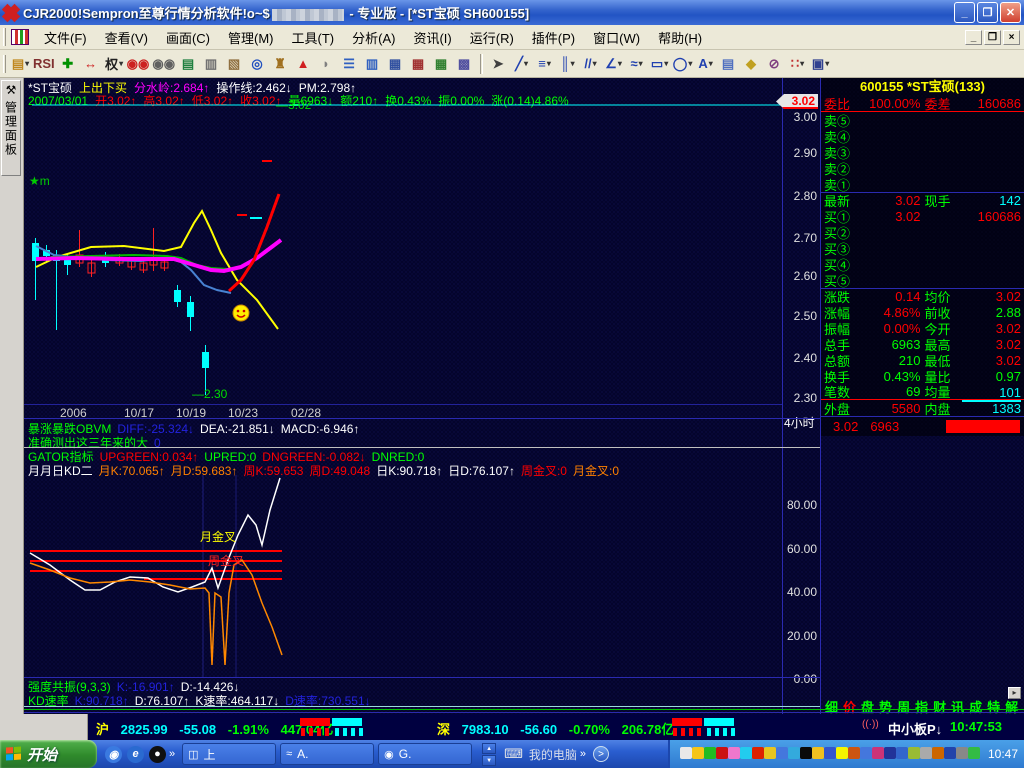  I want to click on keyboard-icon: ⌨, so click(513, 753).